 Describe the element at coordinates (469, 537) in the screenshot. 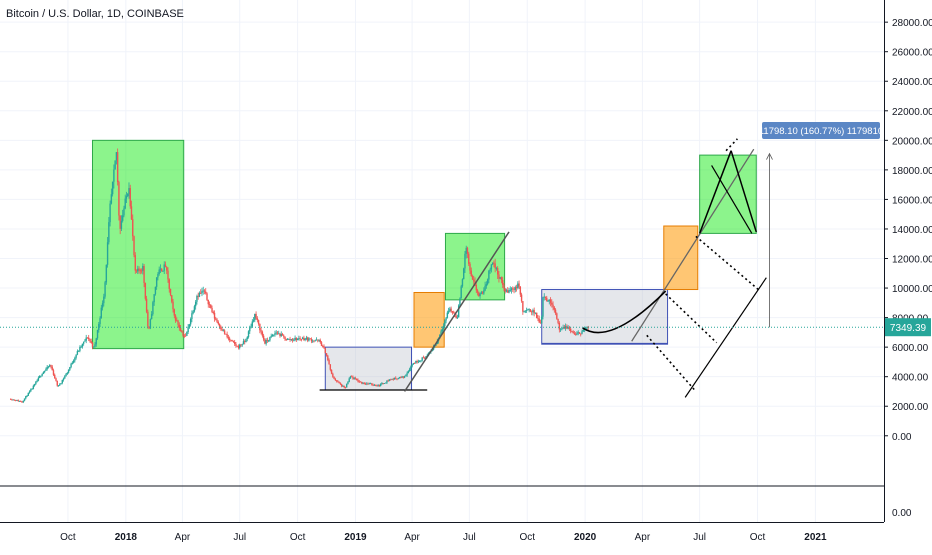

I see `time-tick-label: Jul` at that location.